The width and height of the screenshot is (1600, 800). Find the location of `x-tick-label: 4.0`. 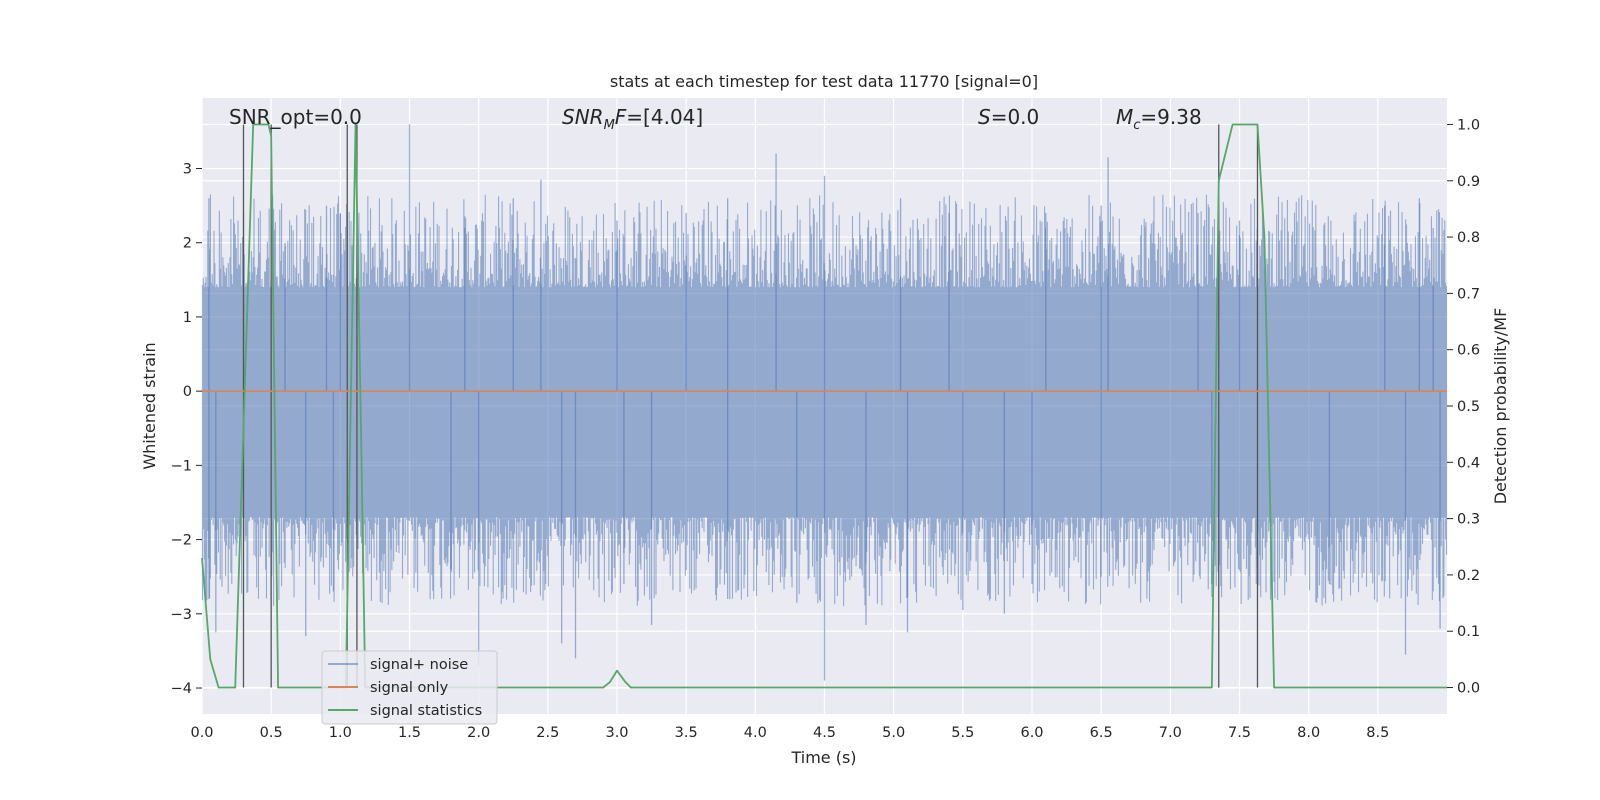

x-tick-label: 4.0 is located at coordinates (755, 733).